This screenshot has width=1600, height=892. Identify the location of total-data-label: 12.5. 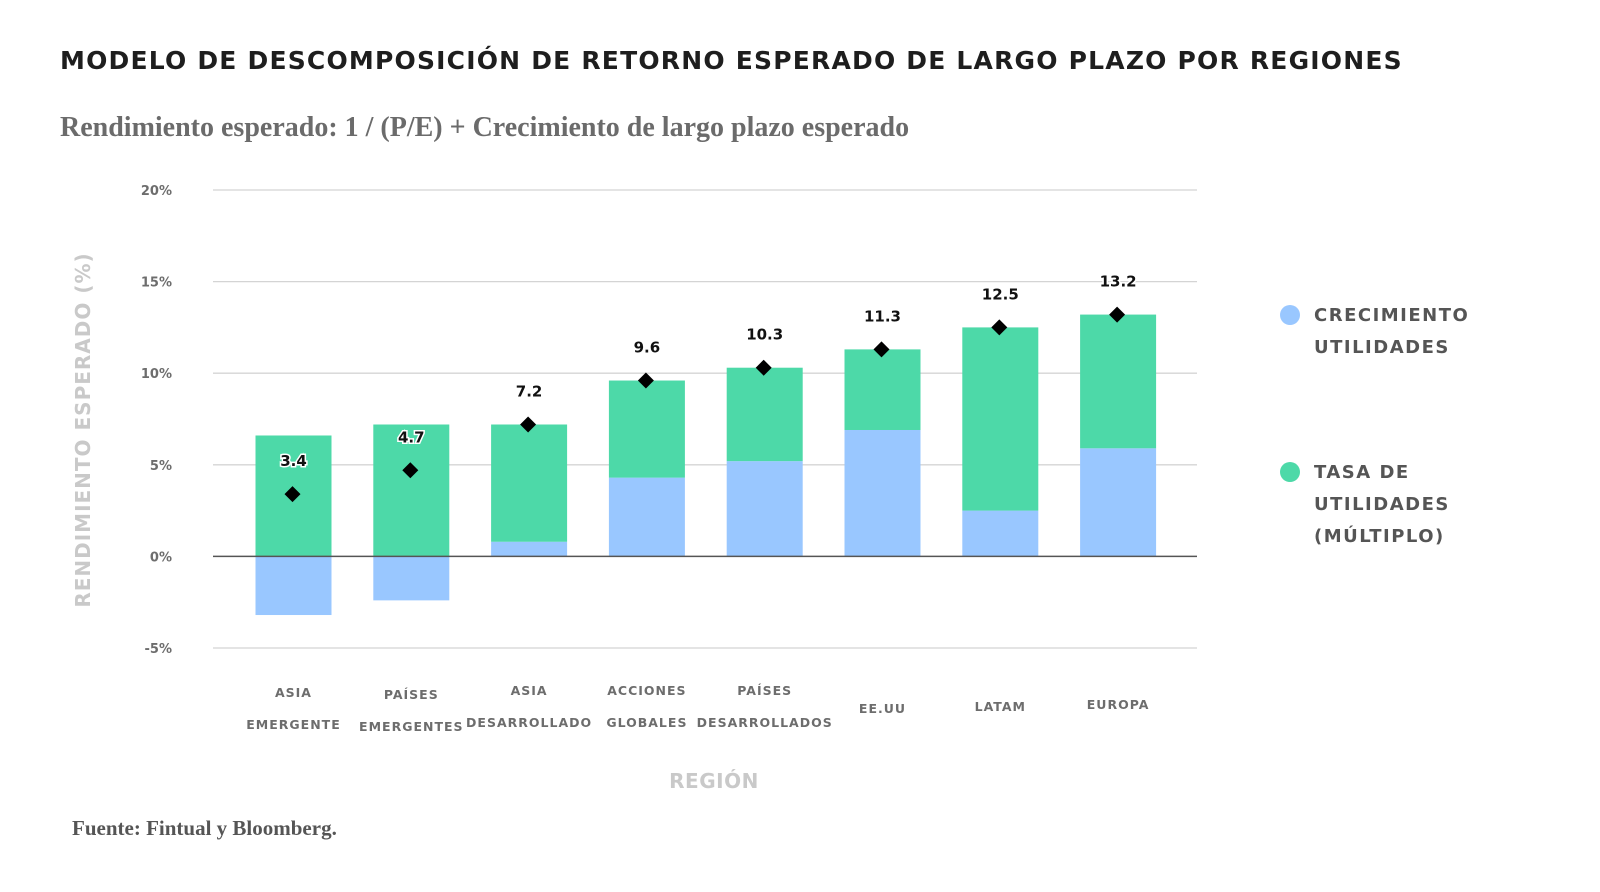
(1000, 294).